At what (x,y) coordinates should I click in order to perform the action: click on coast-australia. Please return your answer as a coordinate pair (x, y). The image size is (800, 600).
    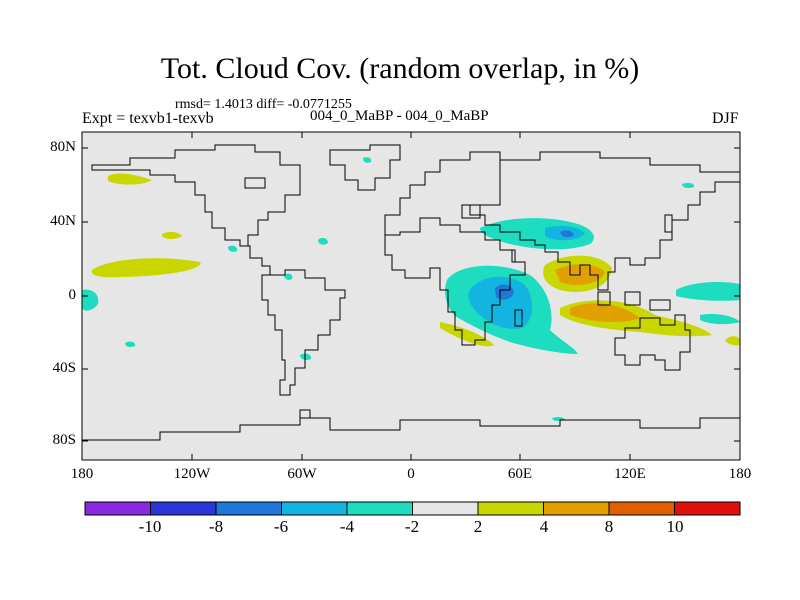
    Looking at the image, I should click on (652, 342).